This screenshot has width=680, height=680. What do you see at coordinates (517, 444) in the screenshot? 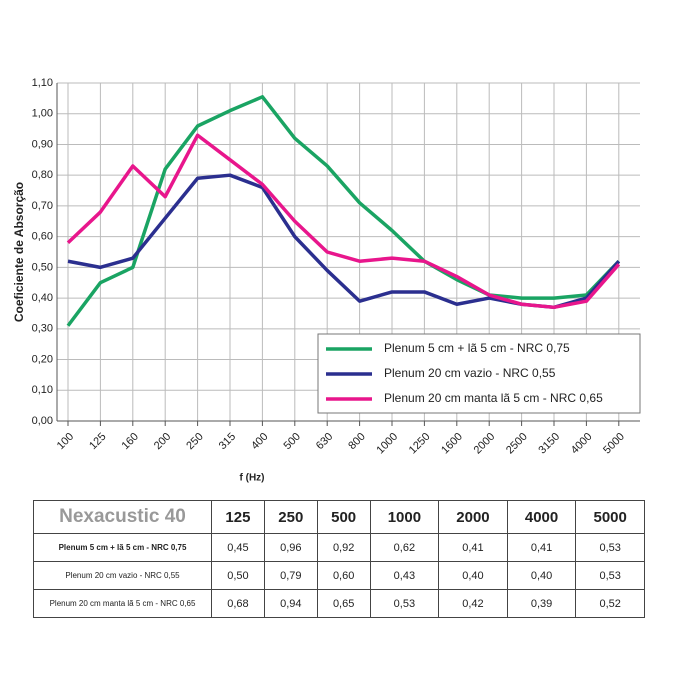
I see `x-tick-label: 2500` at bounding box center [517, 444].